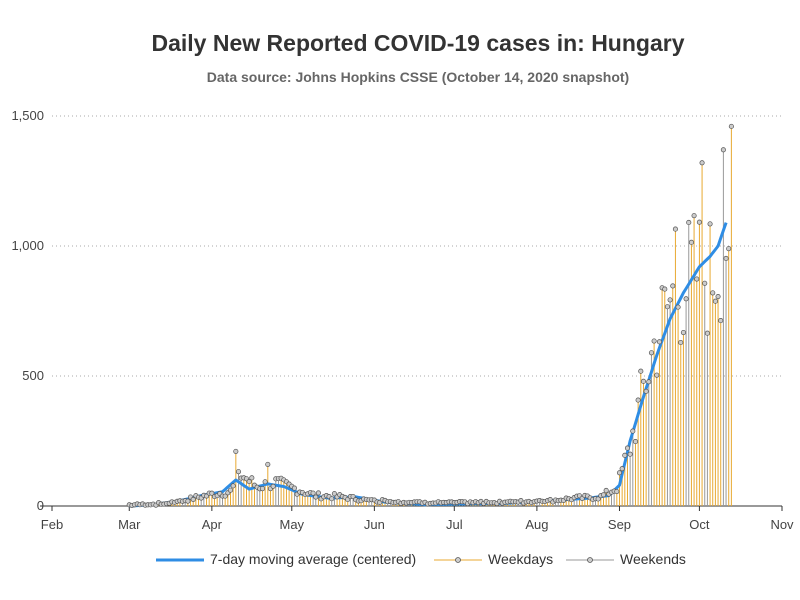 This screenshot has width=800, height=600. I want to click on x-tick-label: Sep, so click(619, 524).